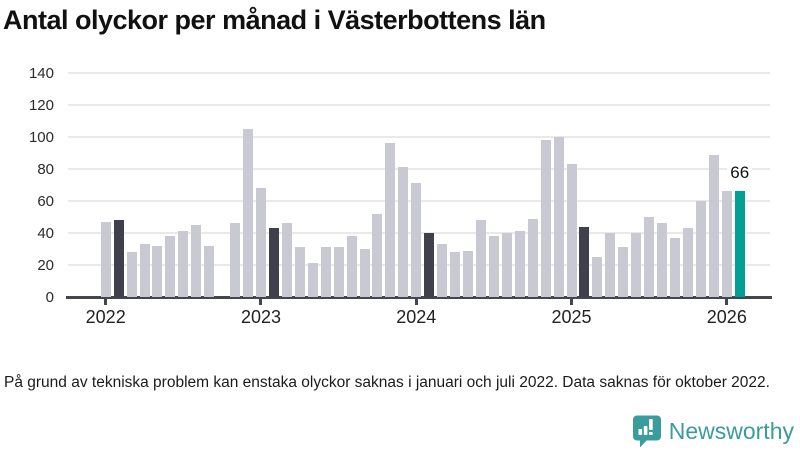 Image resolution: width=800 pixels, height=450 pixels. Describe the element at coordinates (364, 273) in the screenshot. I see `bar-sep-2023` at that location.